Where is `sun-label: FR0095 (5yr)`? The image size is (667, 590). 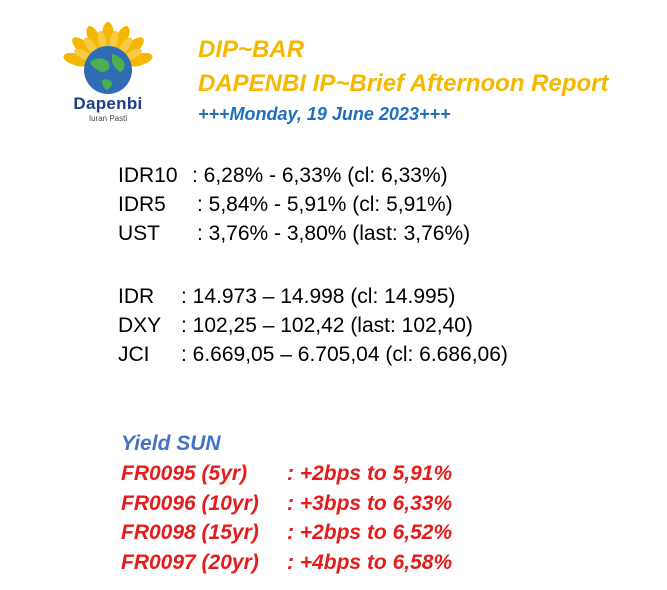 sun-label: FR0095 (5yr) is located at coordinates (184, 473).